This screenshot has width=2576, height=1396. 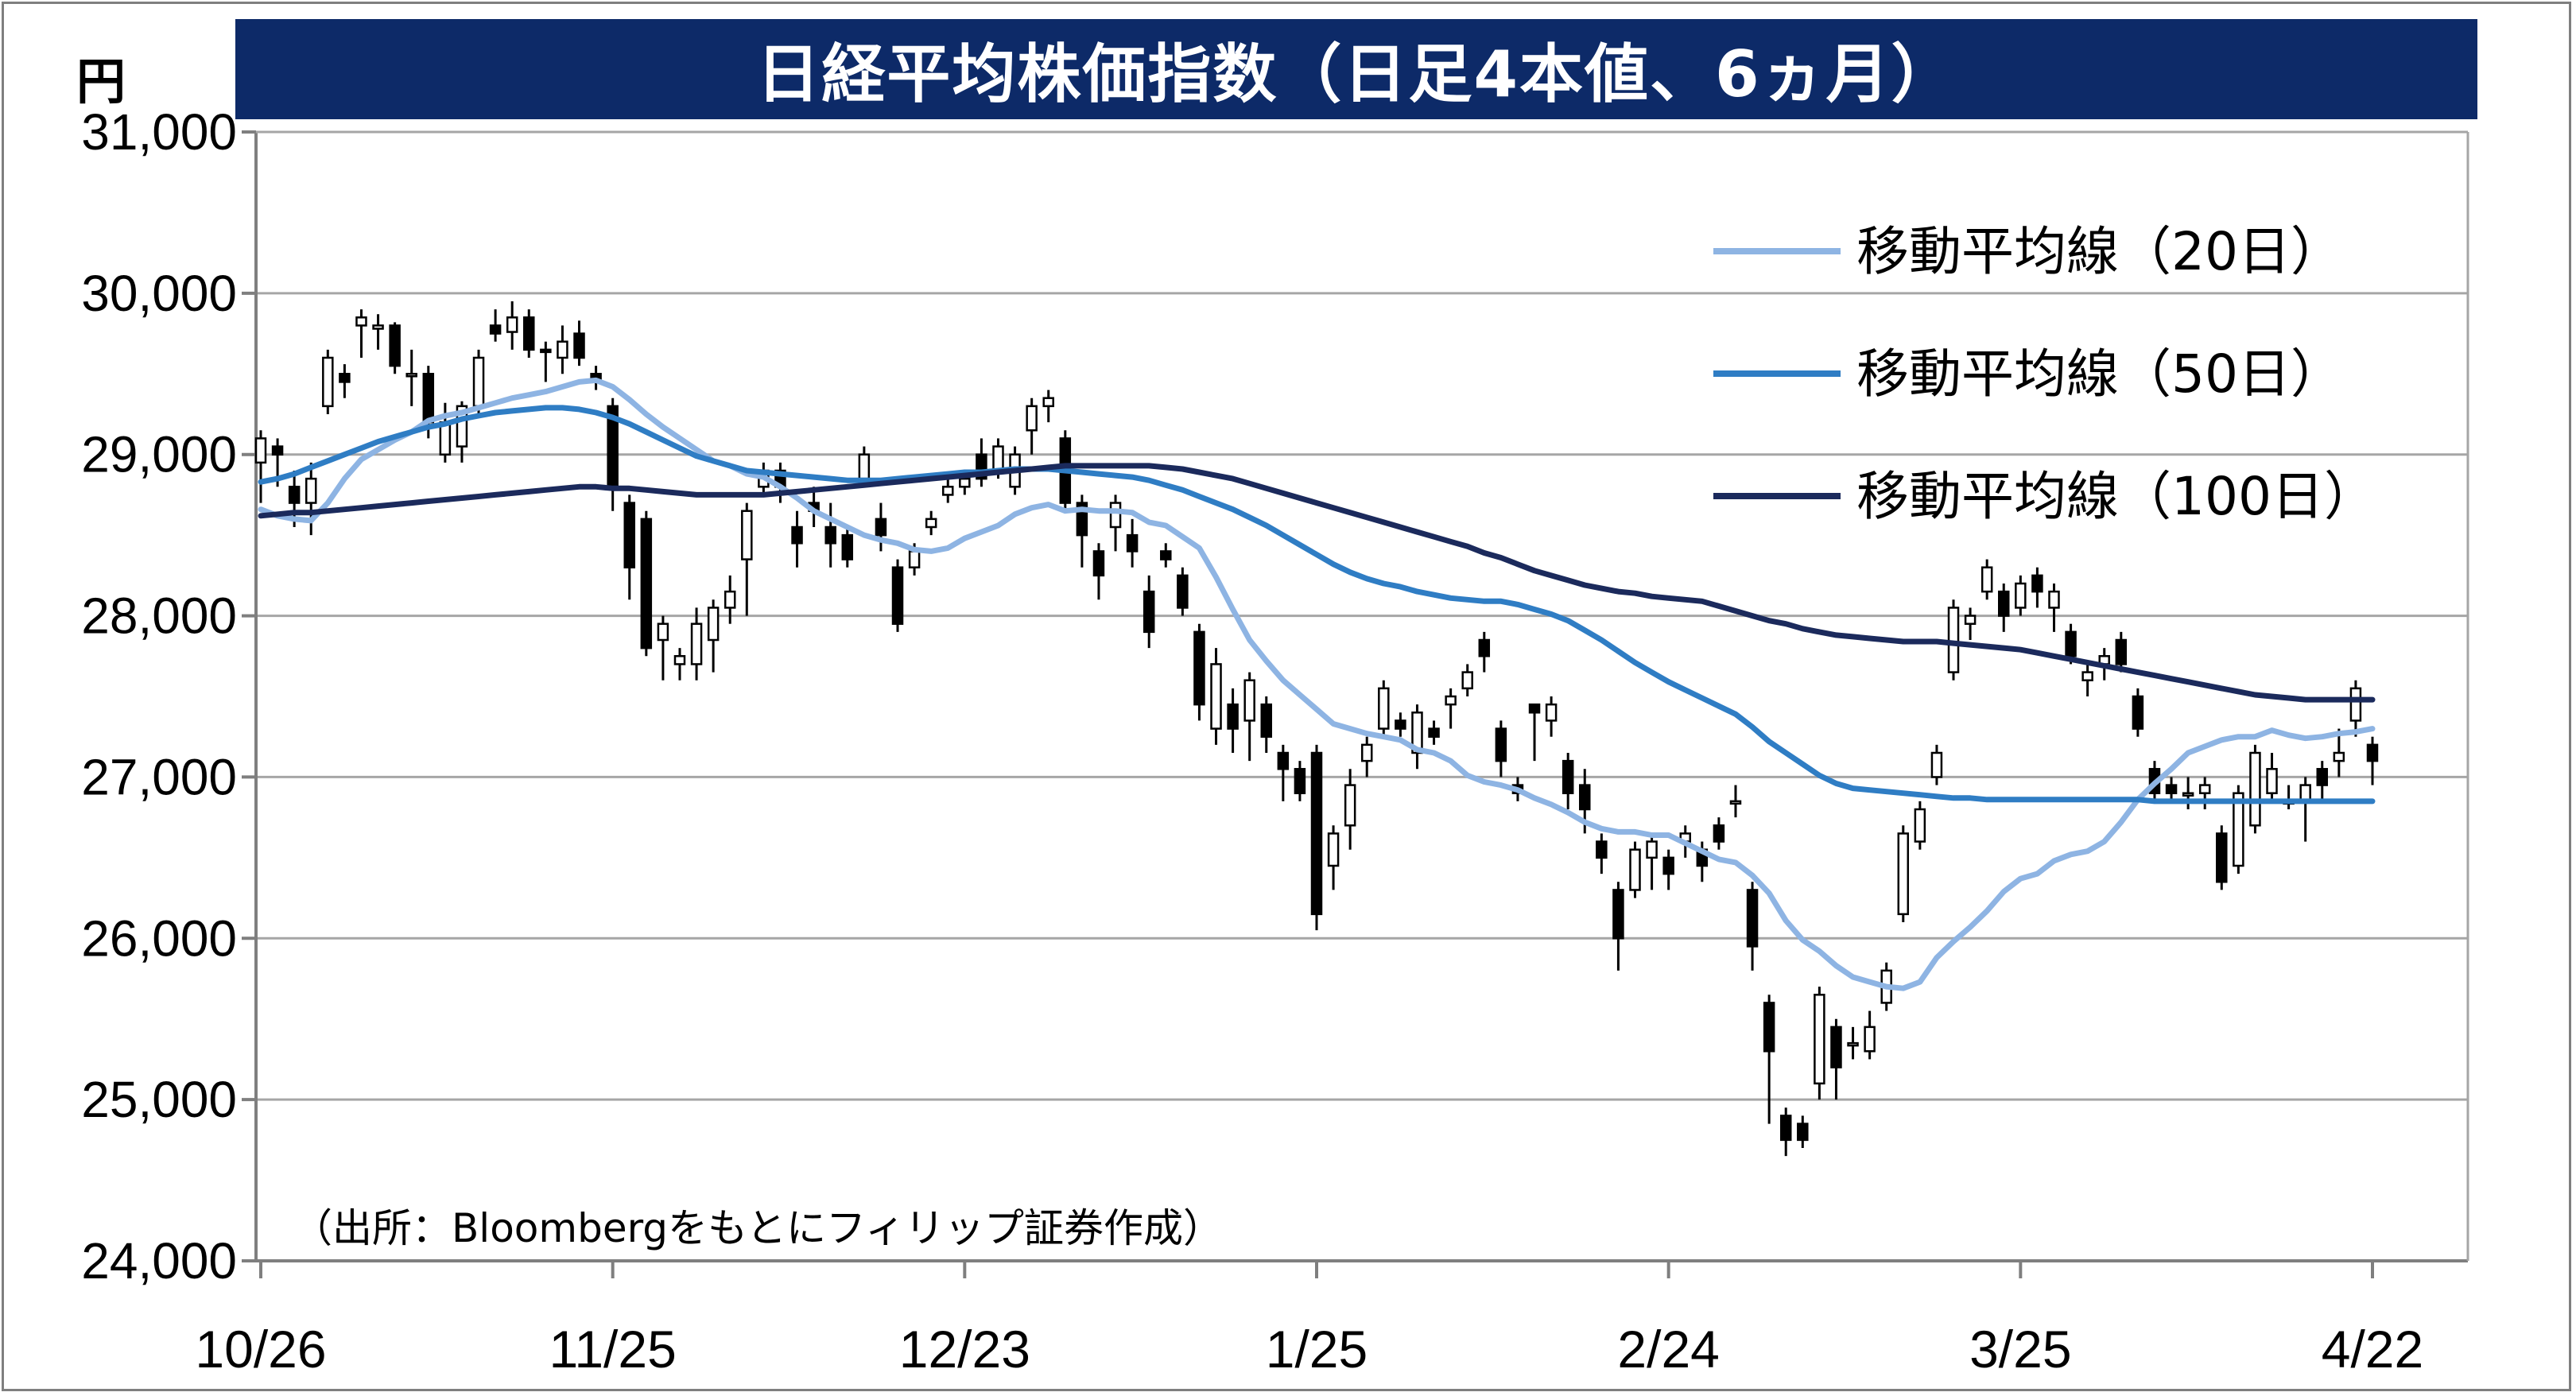 What do you see at coordinates (1668, 1349) in the screenshot?
I see `x-tick-label: 2/24` at bounding box center [1668, 1349].